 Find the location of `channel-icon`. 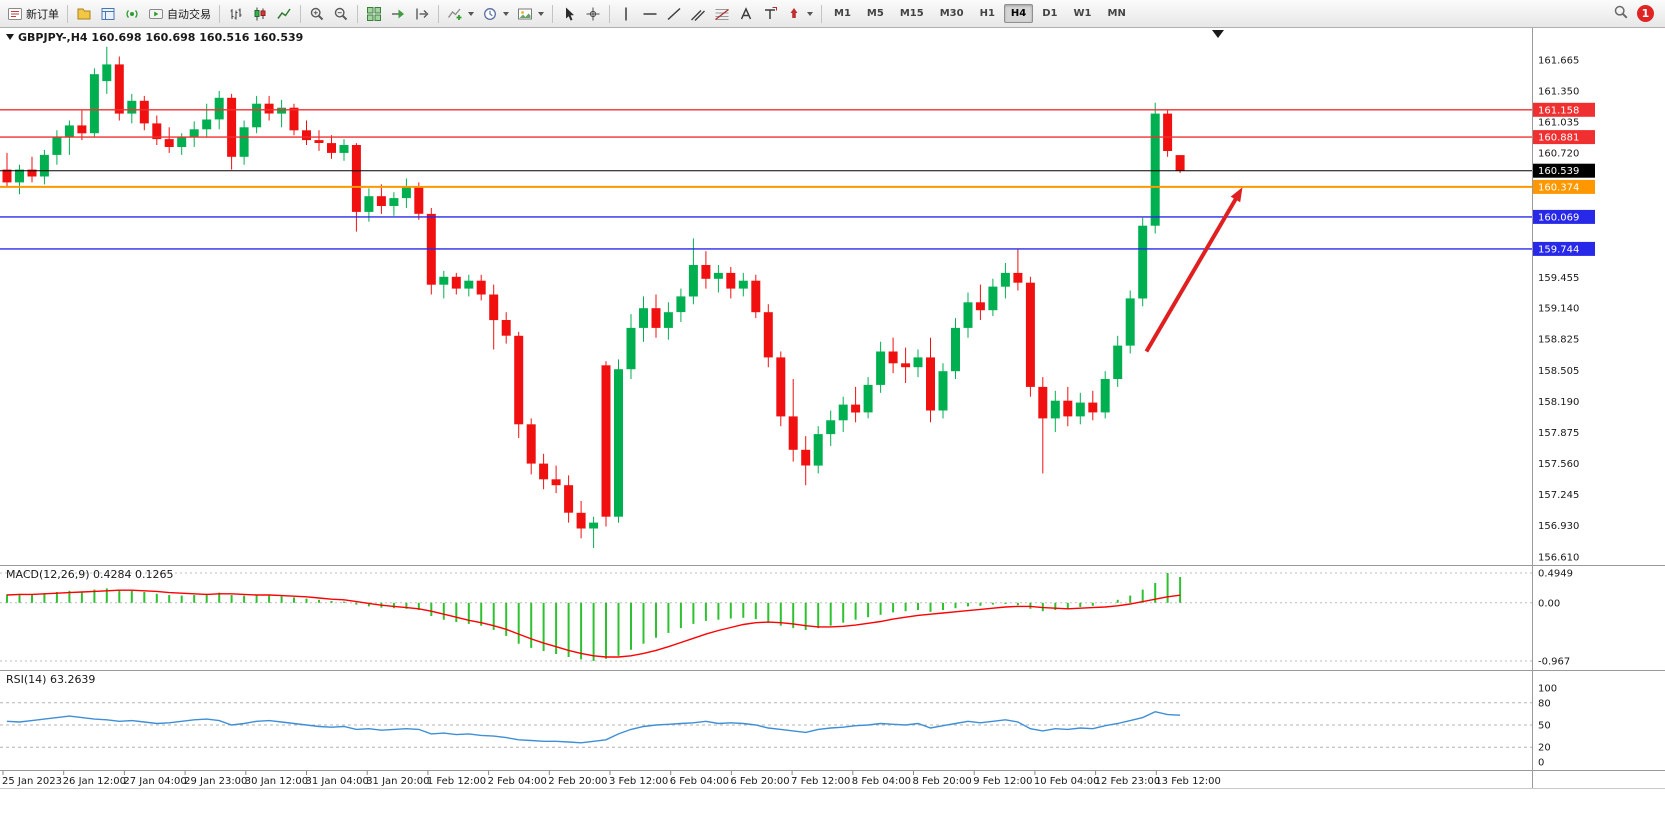

channel-icon is located at coordinates (698, 14).